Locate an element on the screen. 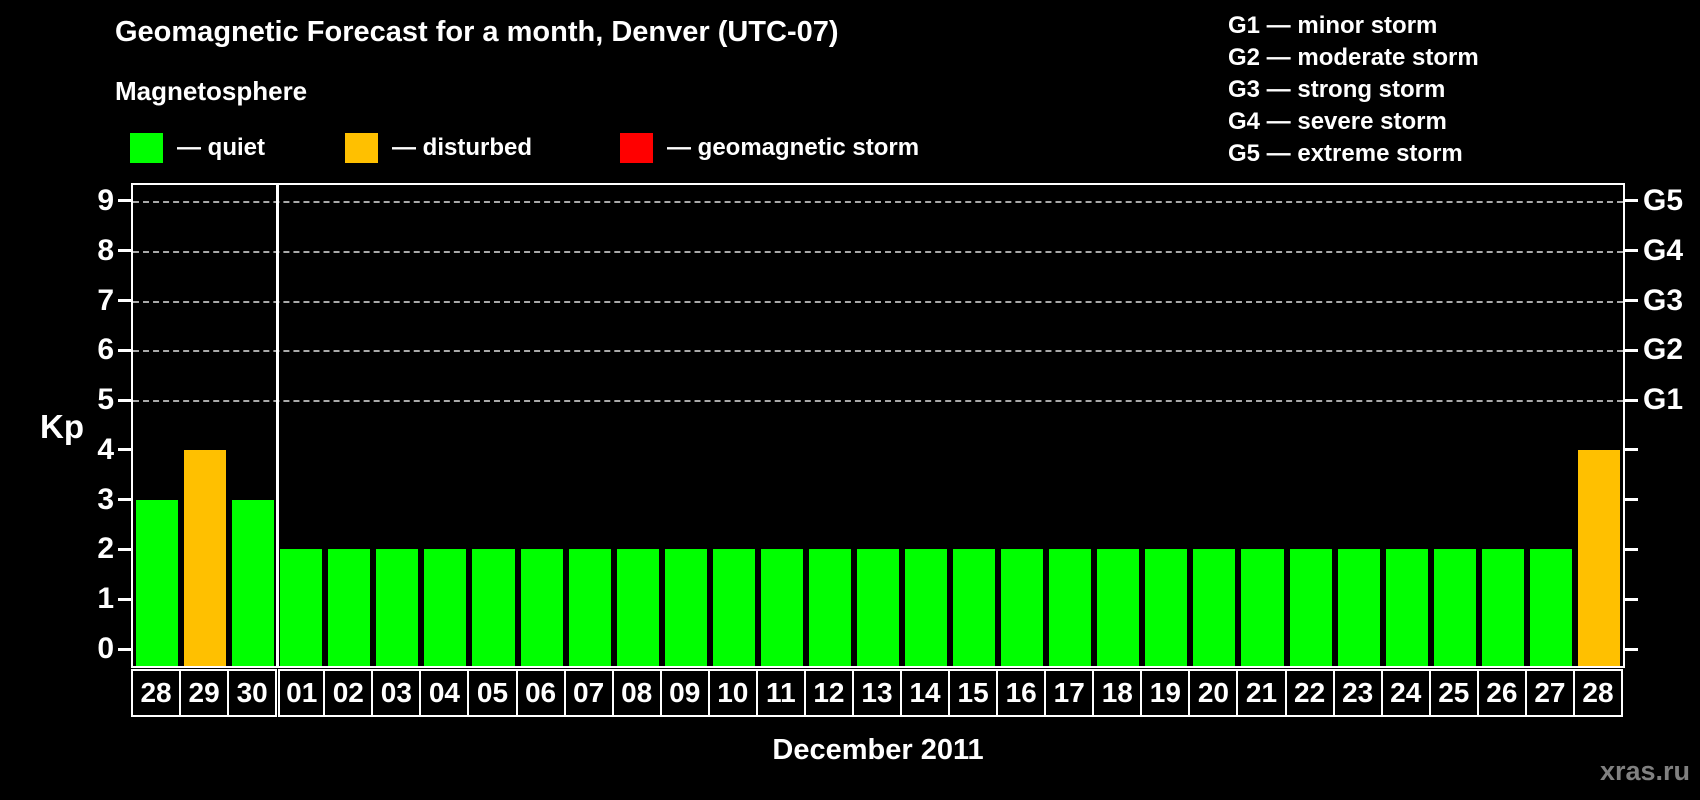 The width and height of the screenshot is (1700, 800). legend-item-disturbed: — disturbed is located at coordinates (438, 148).